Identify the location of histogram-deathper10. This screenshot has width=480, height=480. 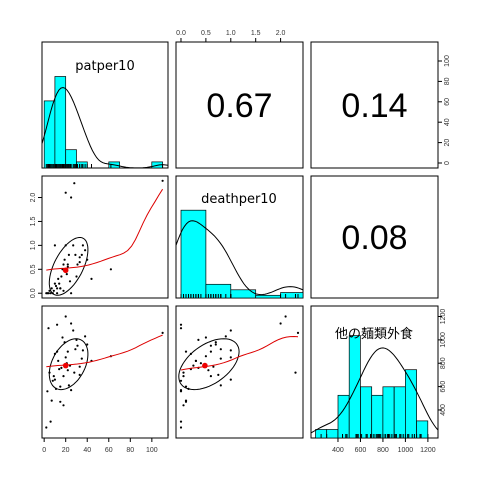
(239, 254).